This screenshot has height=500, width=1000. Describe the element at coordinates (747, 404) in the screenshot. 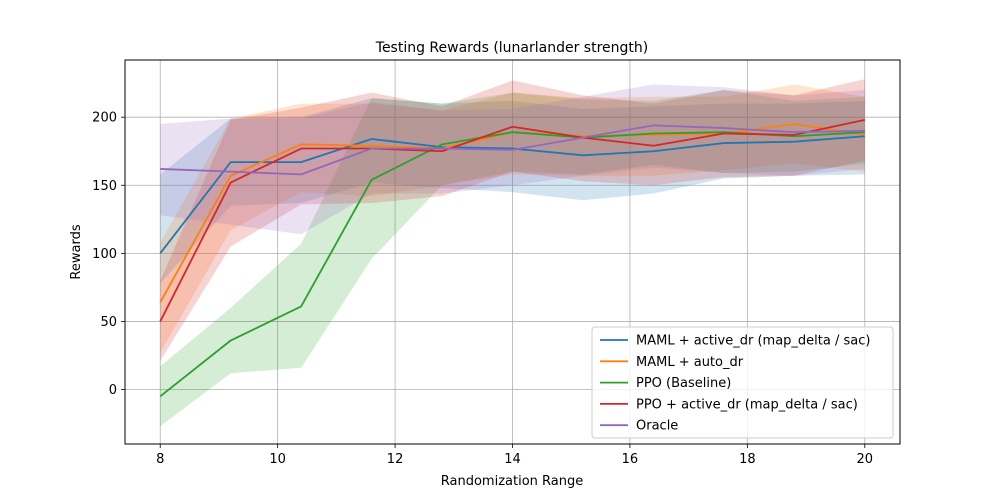

I see `legend-label: PPO + active_dr (map_delta / sac)` at that location.